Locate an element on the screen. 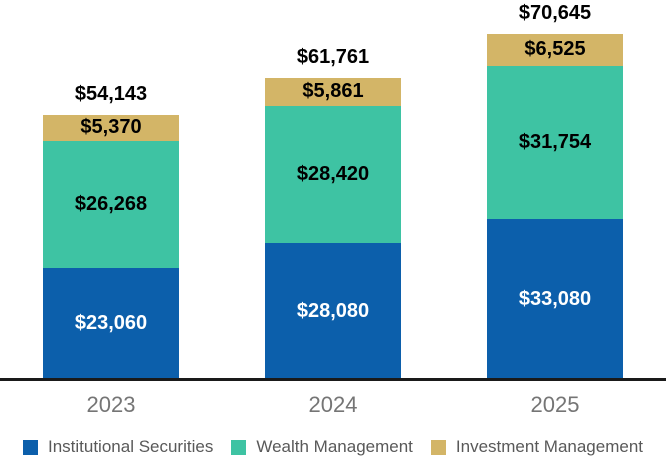 The width and height of the screenshot is (666, 460). legend-item-investment-management: Investment Management is located at coordinates (537, 447).